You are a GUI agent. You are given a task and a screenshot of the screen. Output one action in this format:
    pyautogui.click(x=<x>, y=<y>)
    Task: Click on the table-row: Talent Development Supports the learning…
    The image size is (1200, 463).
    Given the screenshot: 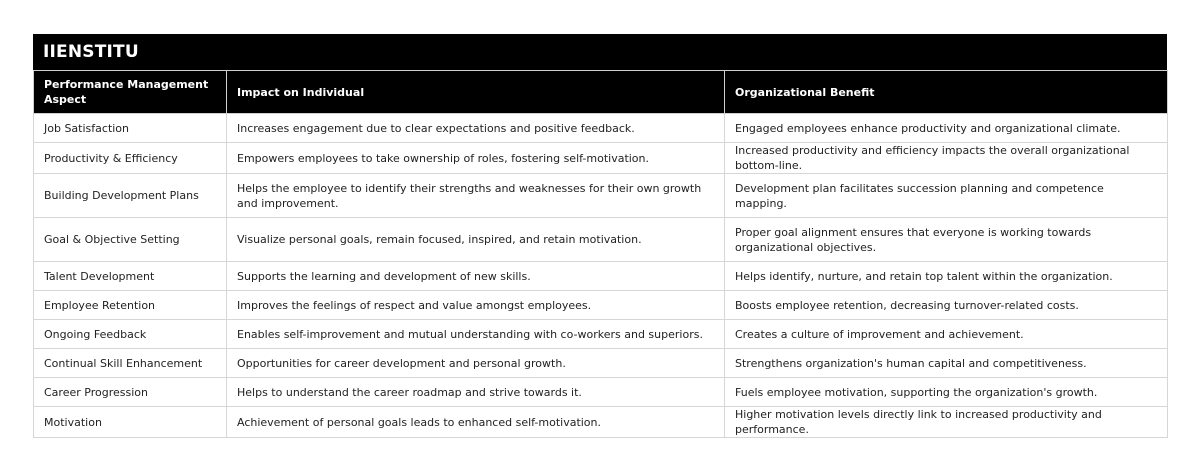 What is the action you would take?
    pyautogui.click(x=600, y=276)
    